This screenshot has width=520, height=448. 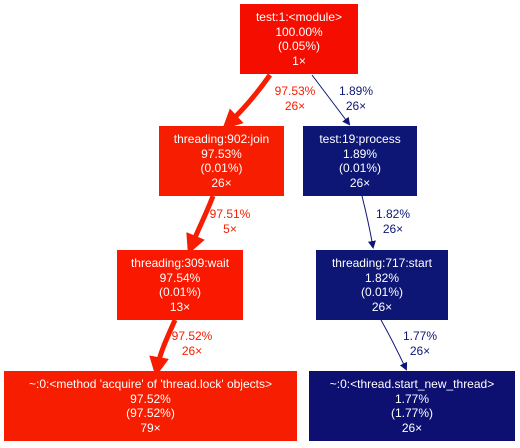 What do you see at coordinates (180, 277) in the screenshot?
I see `node-wait-total: 97.54%` at bounding box center [180, 277].